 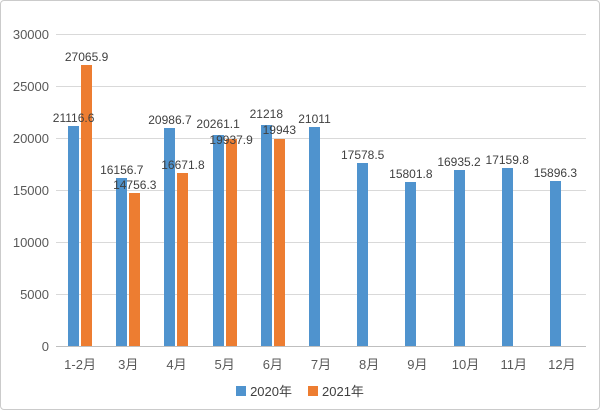 I want to click on x-tick-label-3月: 3月, so click(x=128, y=364).